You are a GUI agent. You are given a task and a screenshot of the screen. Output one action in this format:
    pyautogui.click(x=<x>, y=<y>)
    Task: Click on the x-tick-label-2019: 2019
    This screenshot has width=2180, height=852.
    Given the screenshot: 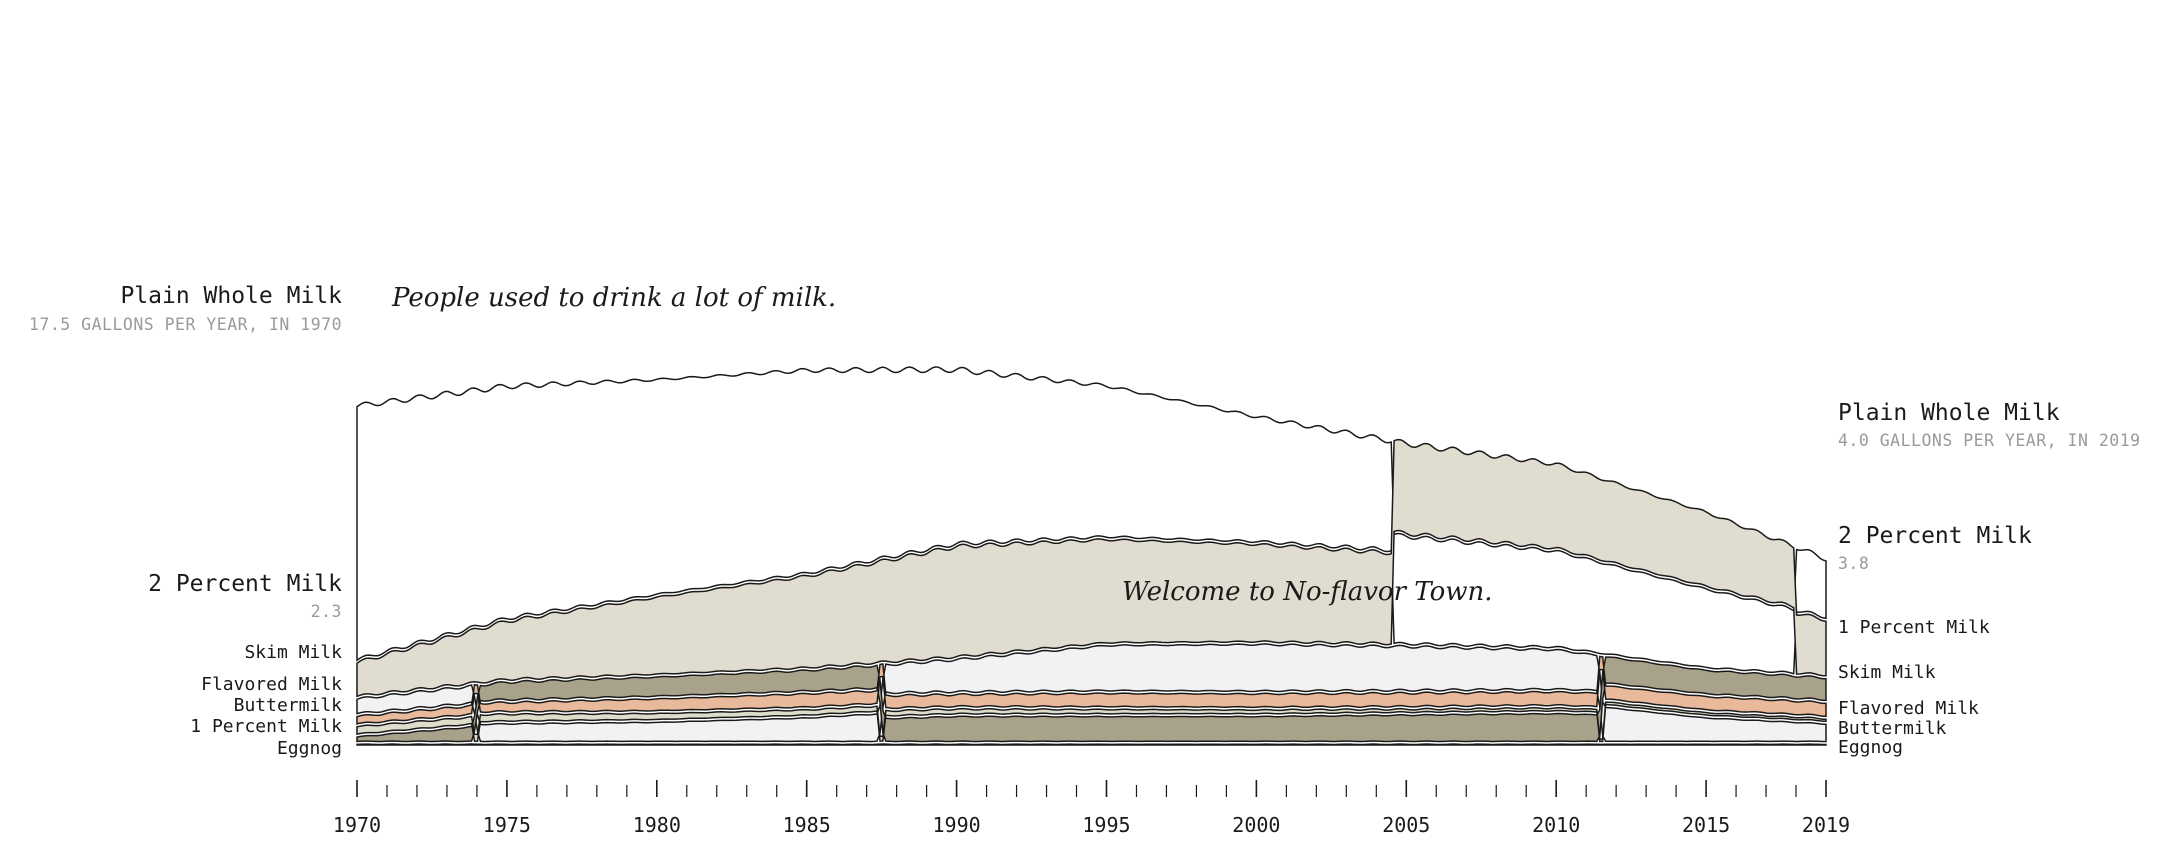 What is the action you would take?
    pyautogui.click(x=1826, y=825)
    